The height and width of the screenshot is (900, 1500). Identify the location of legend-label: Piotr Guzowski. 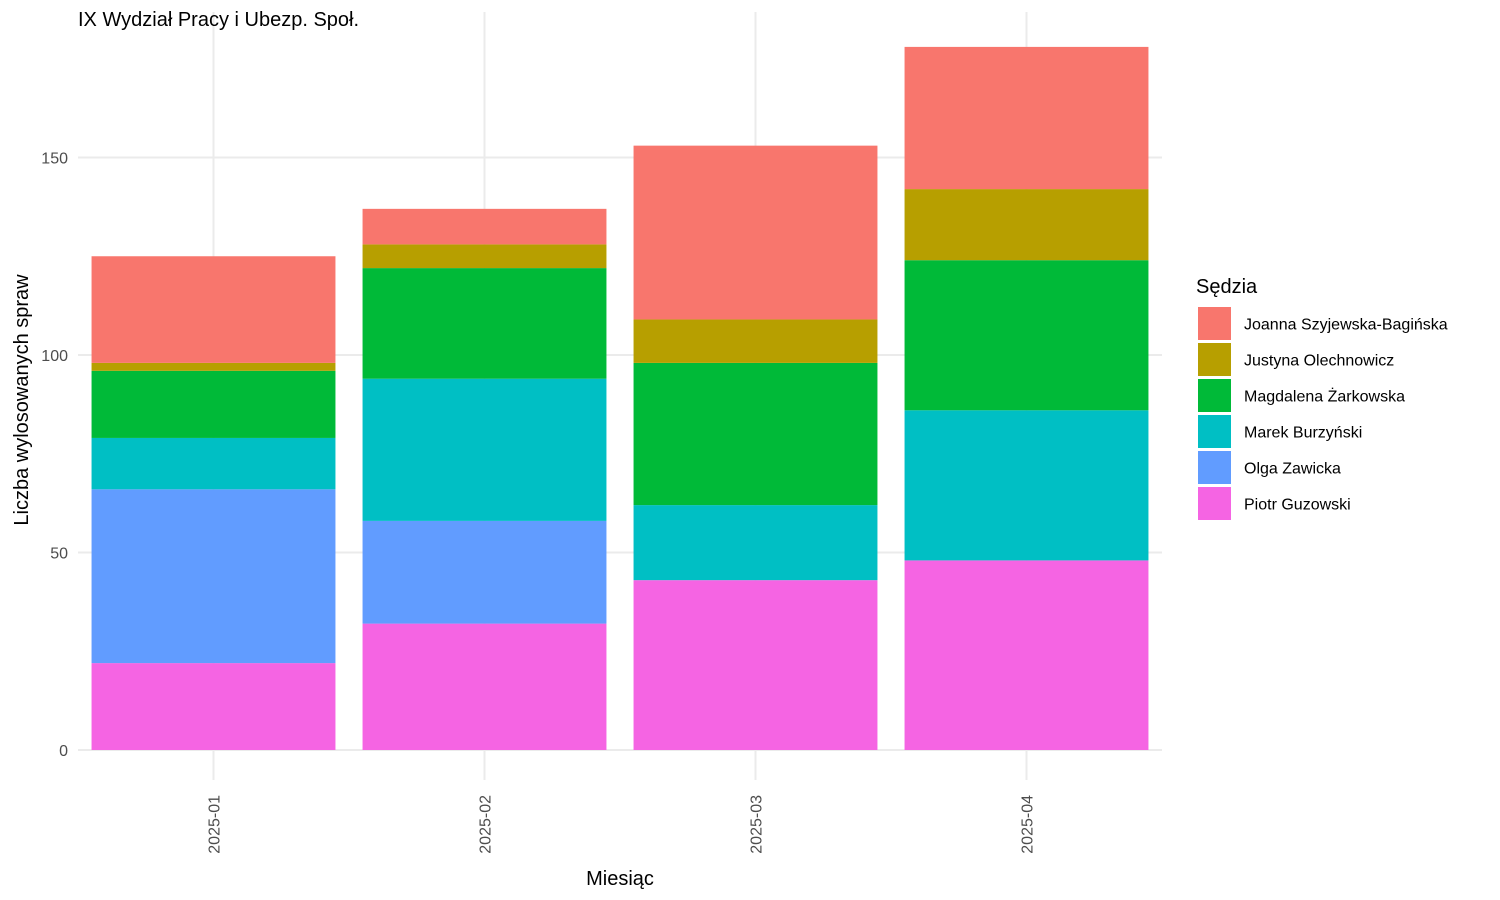
(1297, 505).